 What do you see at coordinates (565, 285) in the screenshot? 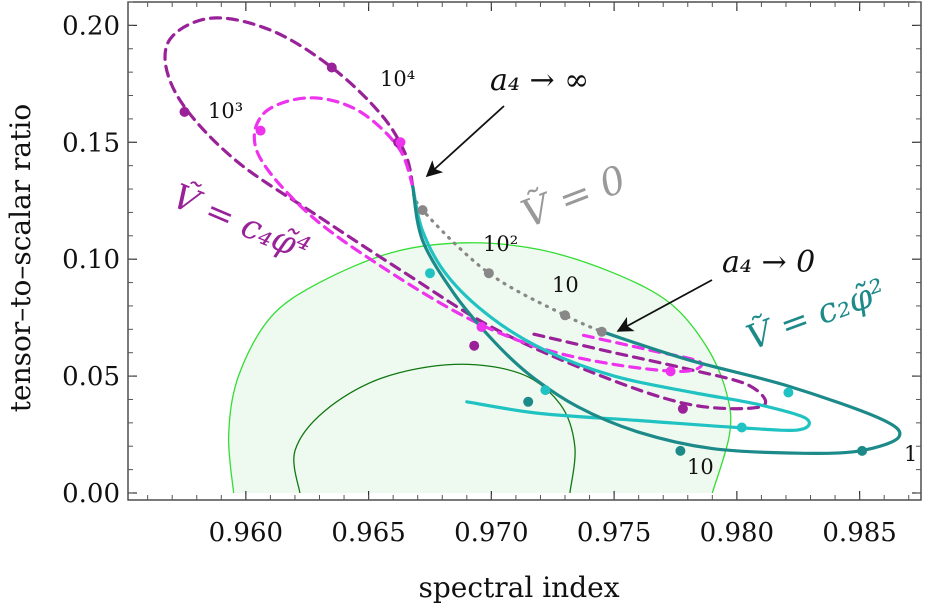
I see `label-10-gray: 10` at bounding box center [565, 285].